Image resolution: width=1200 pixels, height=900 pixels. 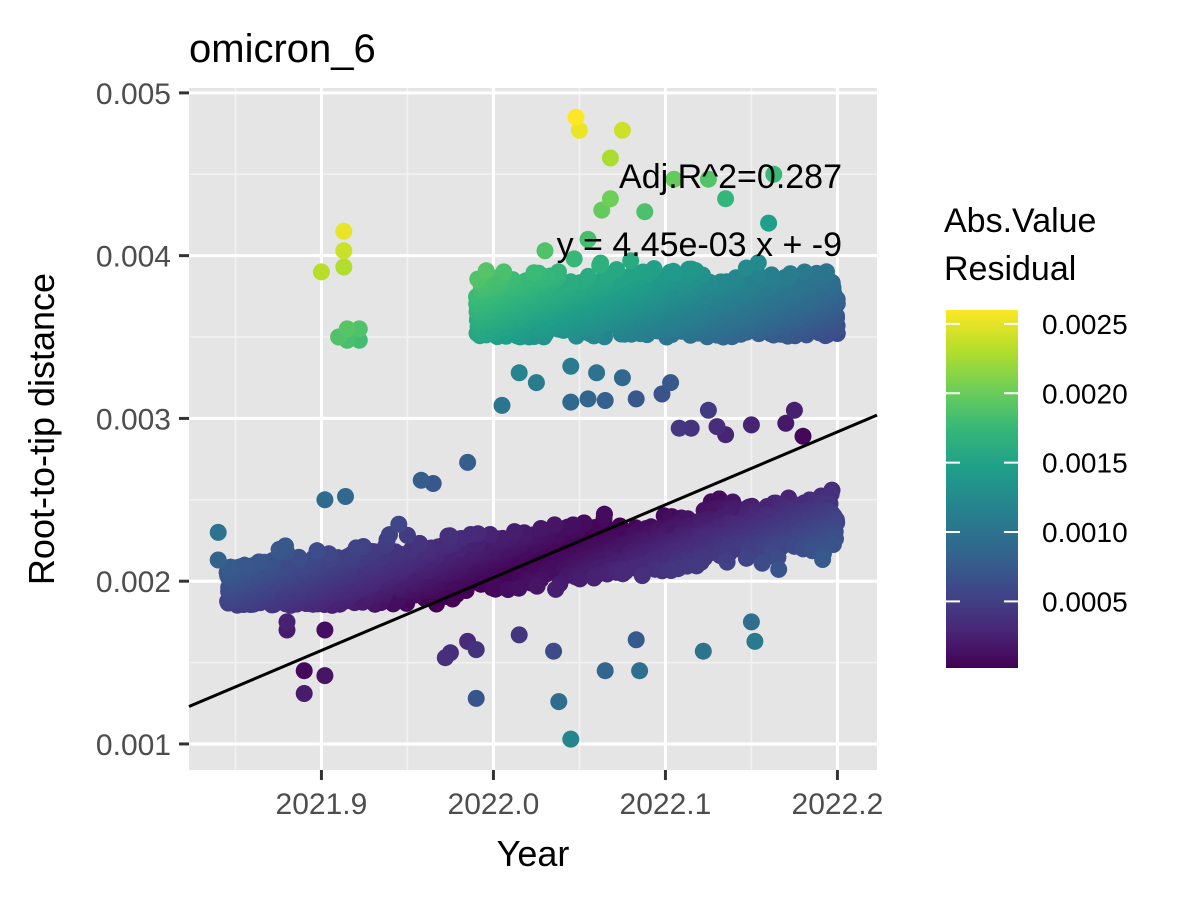 What do you see at coordinates (1010, 269) in the screenshot?
I see `legend-title-line-2: Residual` at bounding box center [1010, 269].